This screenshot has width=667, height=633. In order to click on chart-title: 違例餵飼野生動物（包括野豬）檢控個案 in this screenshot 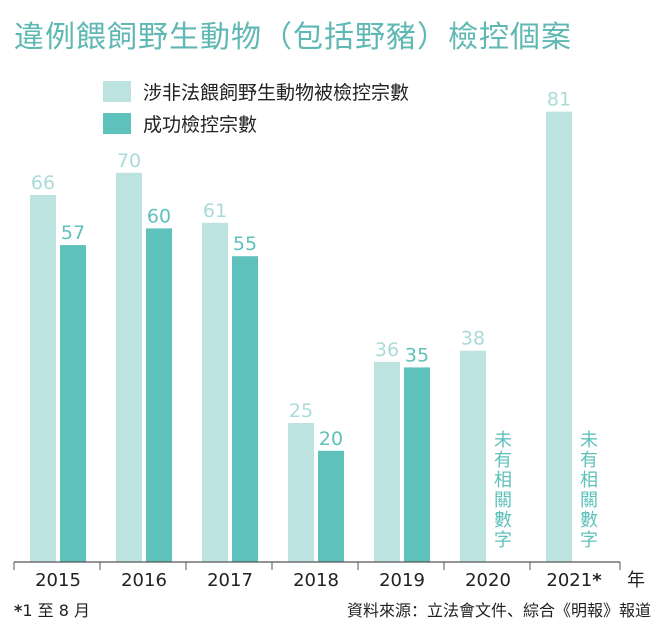, I will do `click(293, 37)`.